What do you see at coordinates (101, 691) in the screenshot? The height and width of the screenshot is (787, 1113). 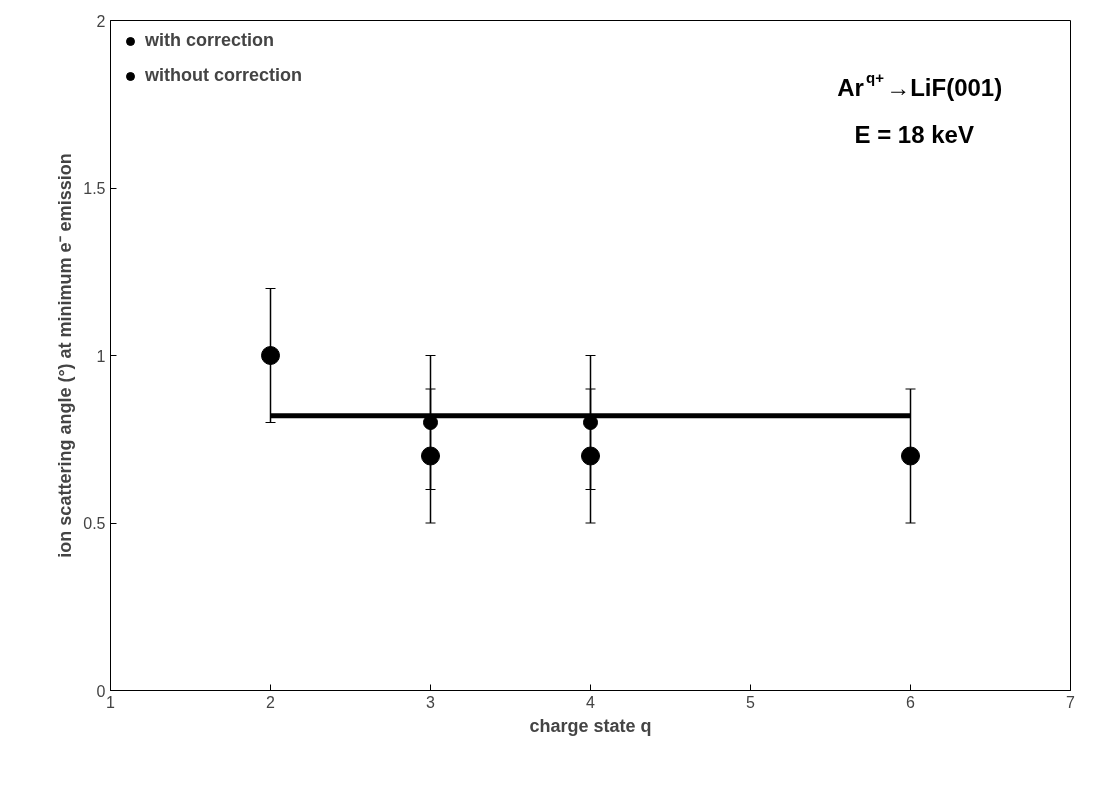 I see `y-tick-label: 0` at bounding box center [101, 691].